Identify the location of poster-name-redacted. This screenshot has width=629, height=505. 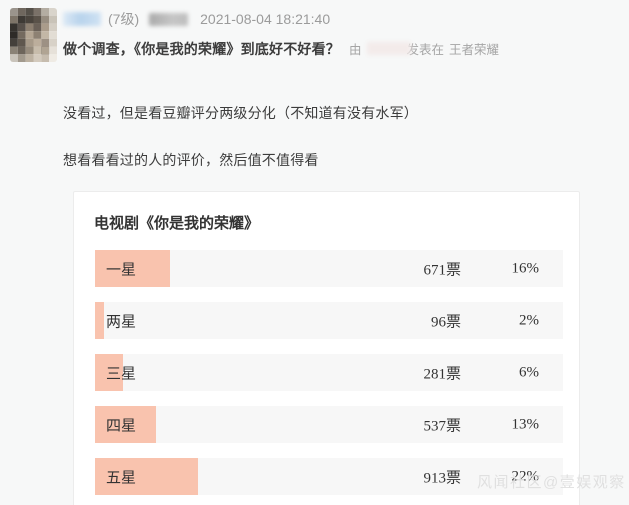
(388, 48).